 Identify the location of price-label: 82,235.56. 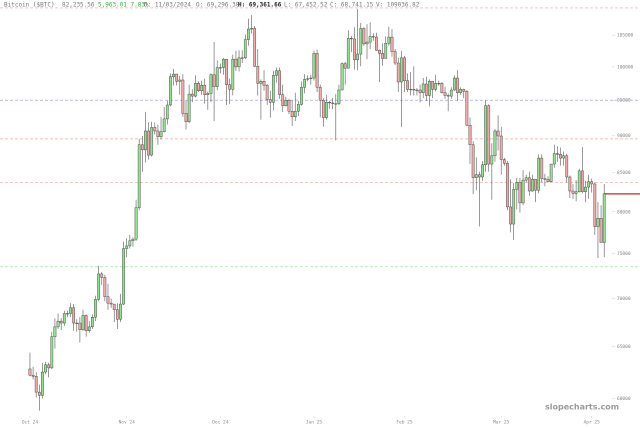
(78, 5).